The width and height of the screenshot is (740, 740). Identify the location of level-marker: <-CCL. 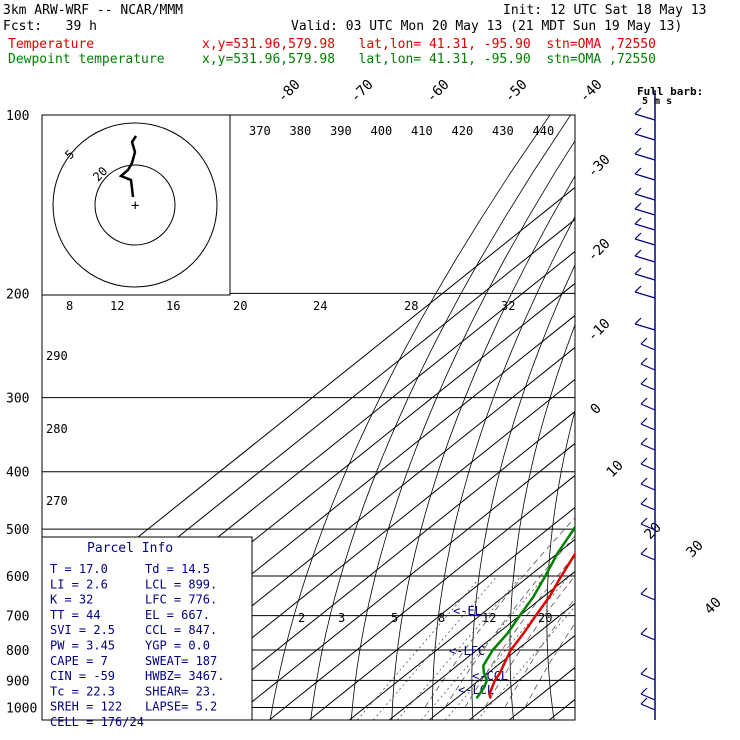
(490, 676).